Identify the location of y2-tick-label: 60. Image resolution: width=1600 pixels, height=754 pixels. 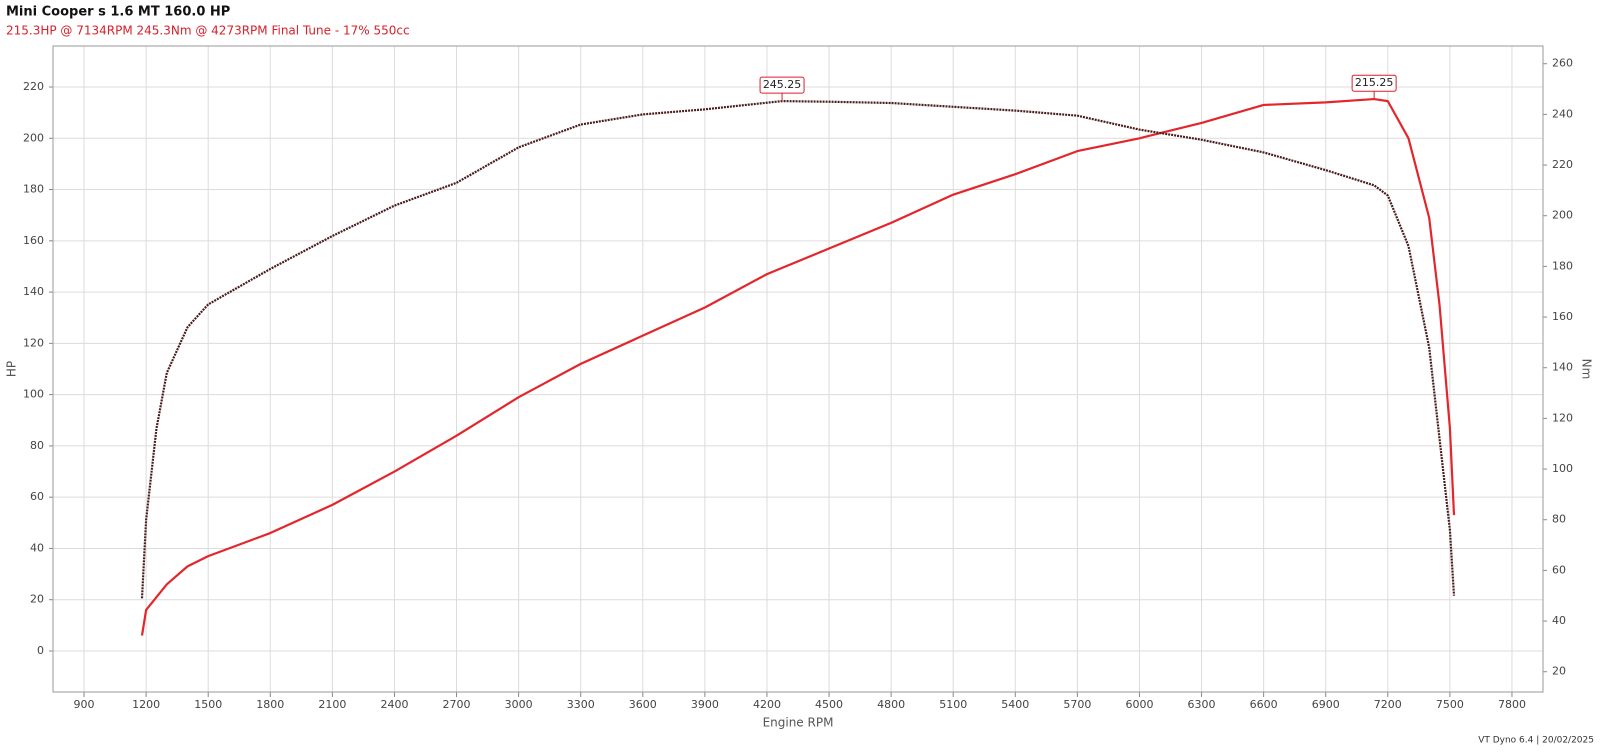
(1559, 569).